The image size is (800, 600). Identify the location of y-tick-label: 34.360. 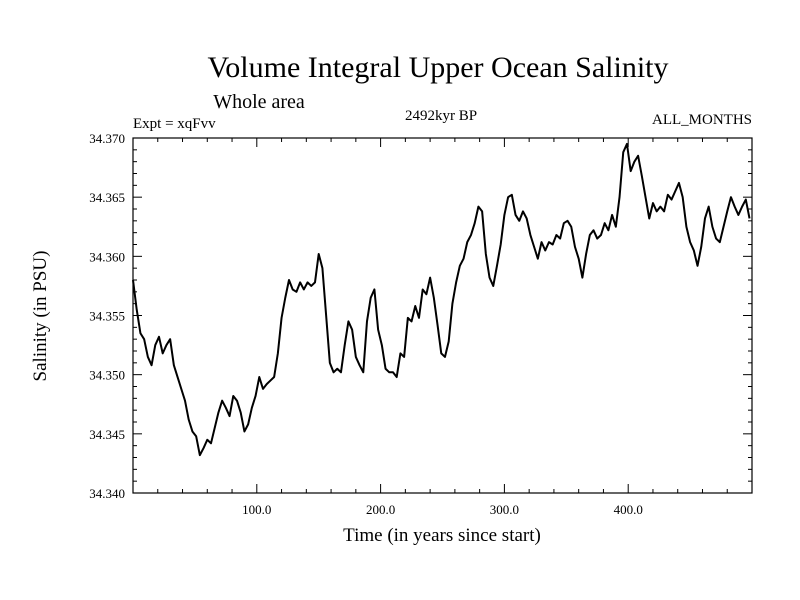
(107, 256).